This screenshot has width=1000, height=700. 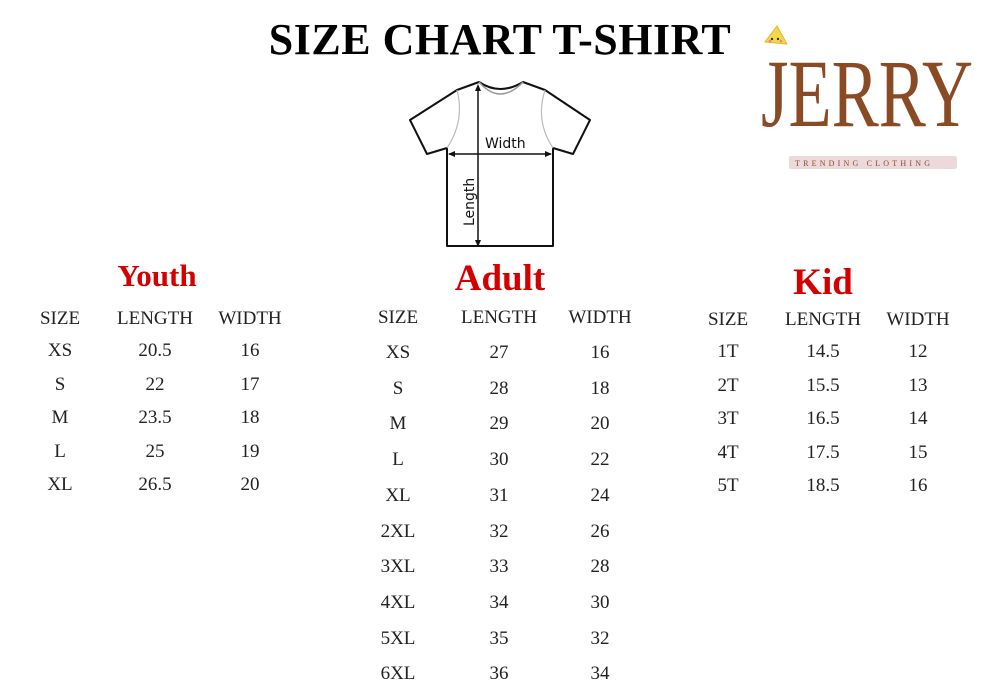 What do you see at coordinates (600, 638) in the screenshot?
I see `width-cell: 32` at bounding box center [600, 638].